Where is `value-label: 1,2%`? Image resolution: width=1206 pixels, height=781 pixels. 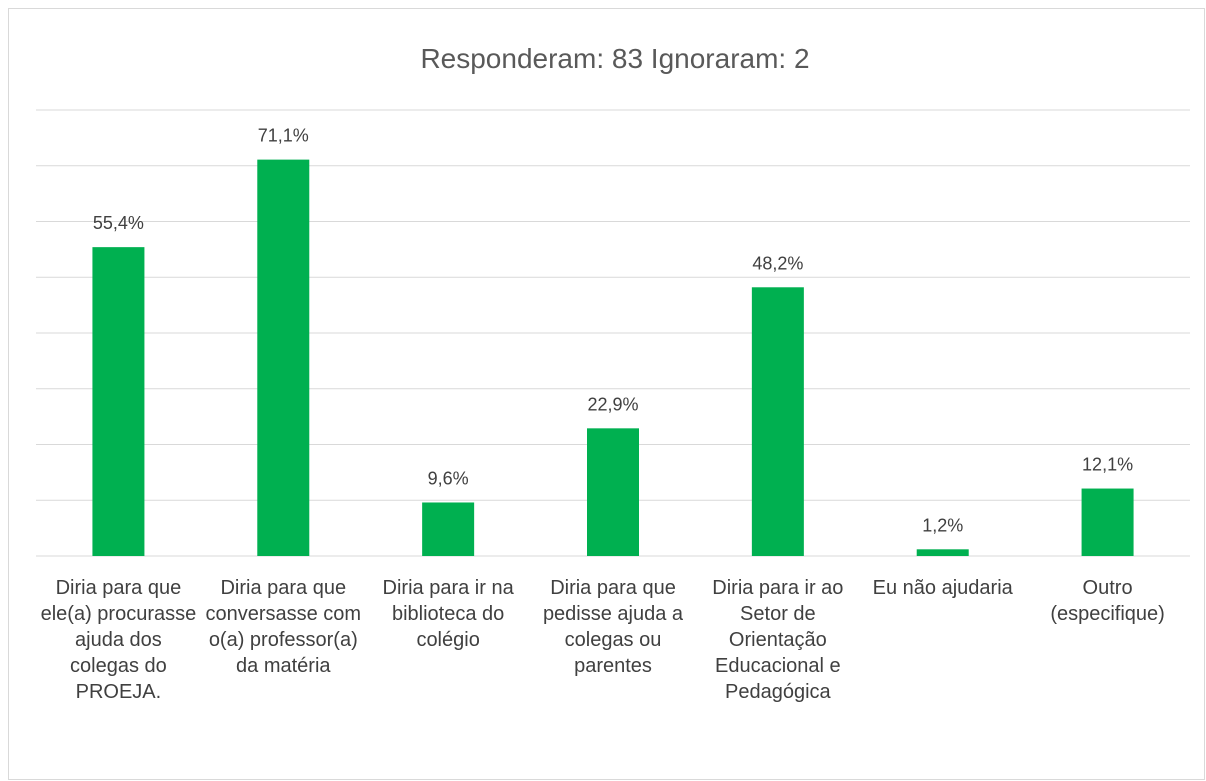 value-label: 1,2% is located at coordinates (942, 525).